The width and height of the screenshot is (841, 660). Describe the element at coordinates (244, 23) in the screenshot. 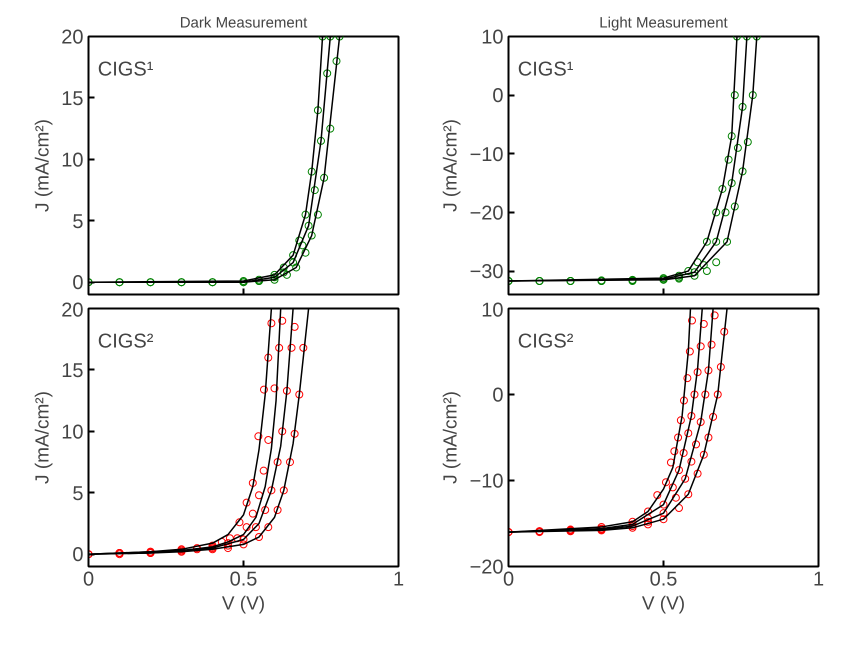

I see `chart-title: Dark Measurement` at that location.